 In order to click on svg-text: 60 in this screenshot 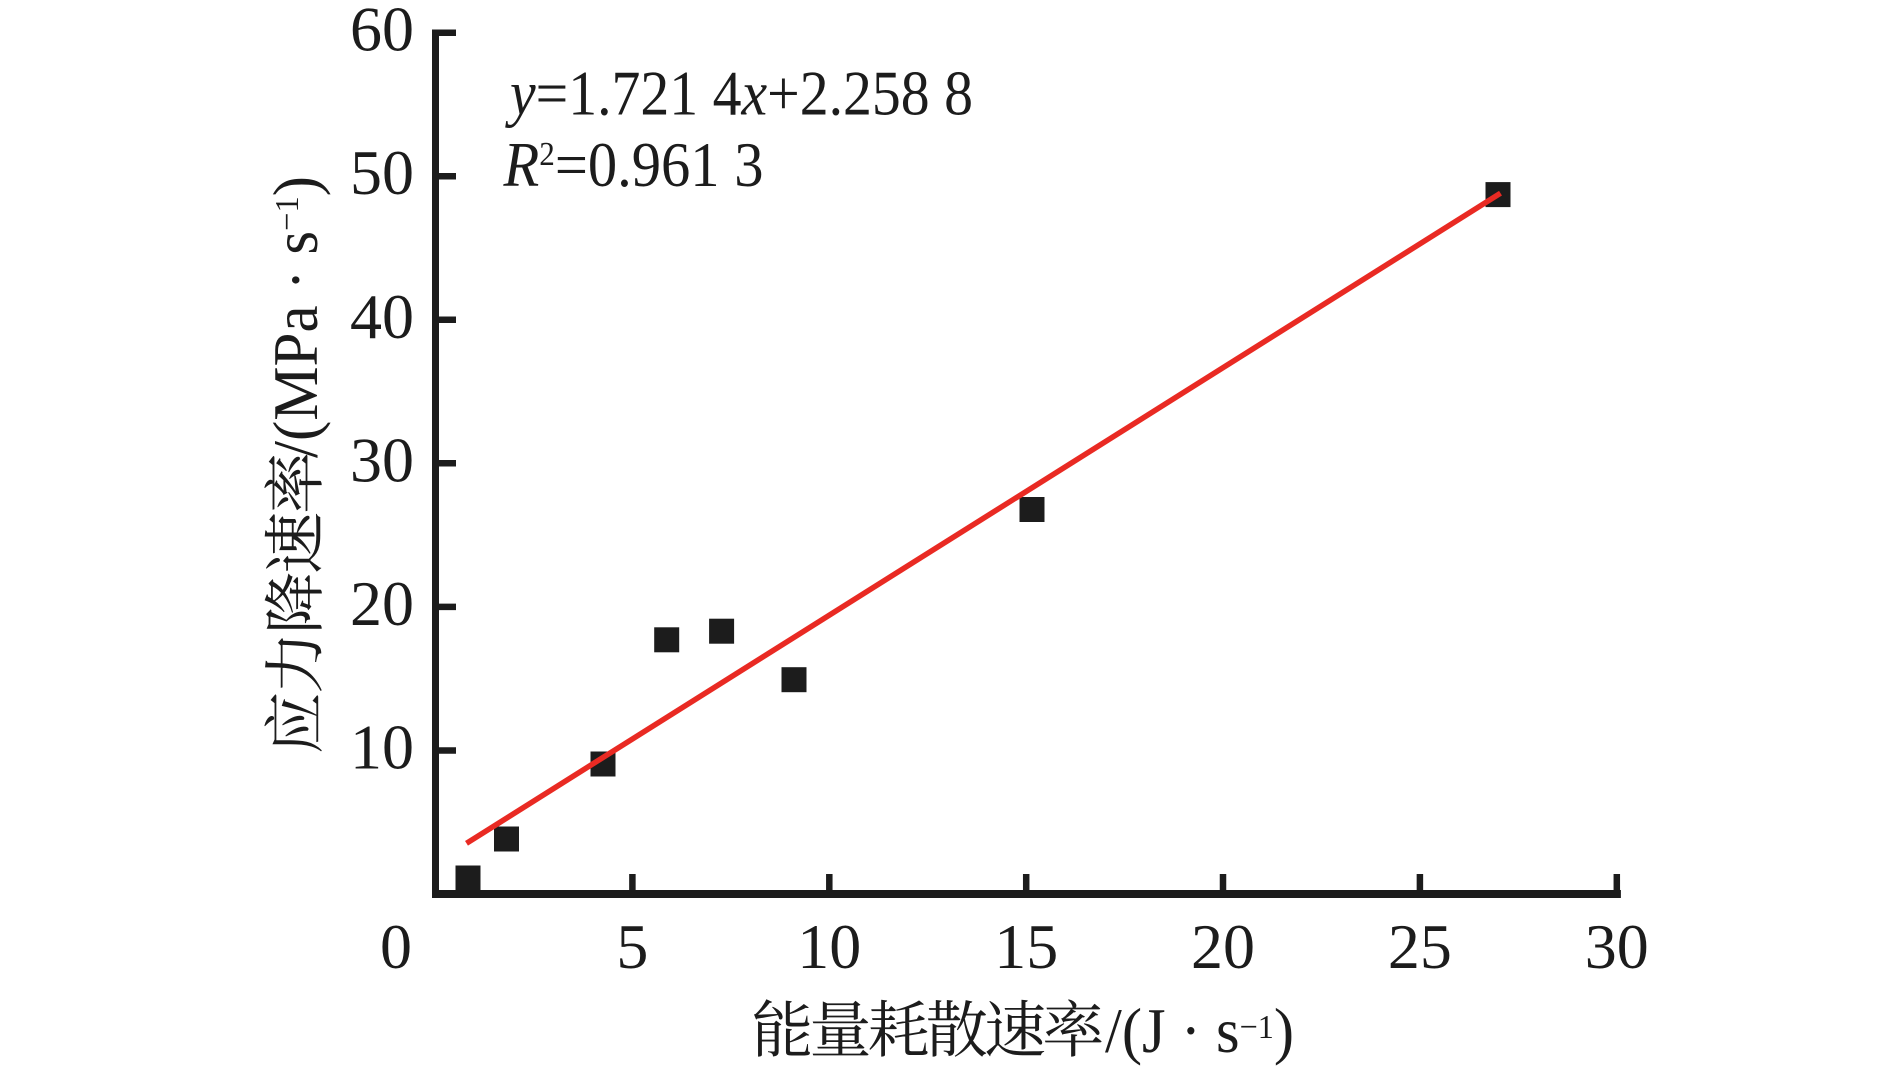, I will do `click(382, 32)`.